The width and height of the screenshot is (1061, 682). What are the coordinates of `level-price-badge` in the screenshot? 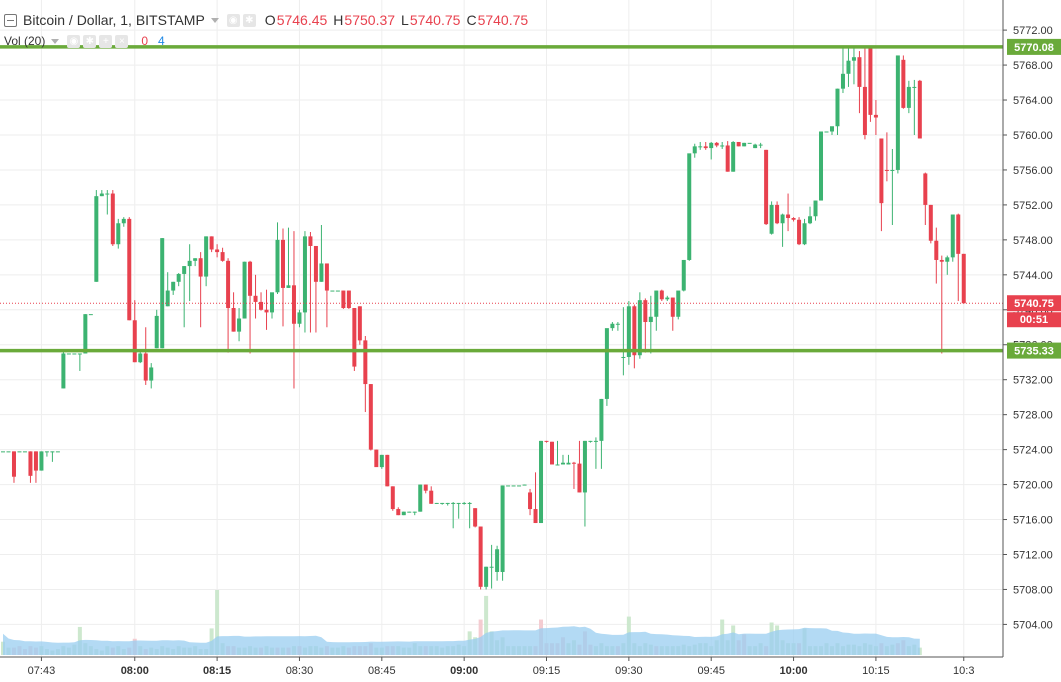 It's located at (1034, 350).